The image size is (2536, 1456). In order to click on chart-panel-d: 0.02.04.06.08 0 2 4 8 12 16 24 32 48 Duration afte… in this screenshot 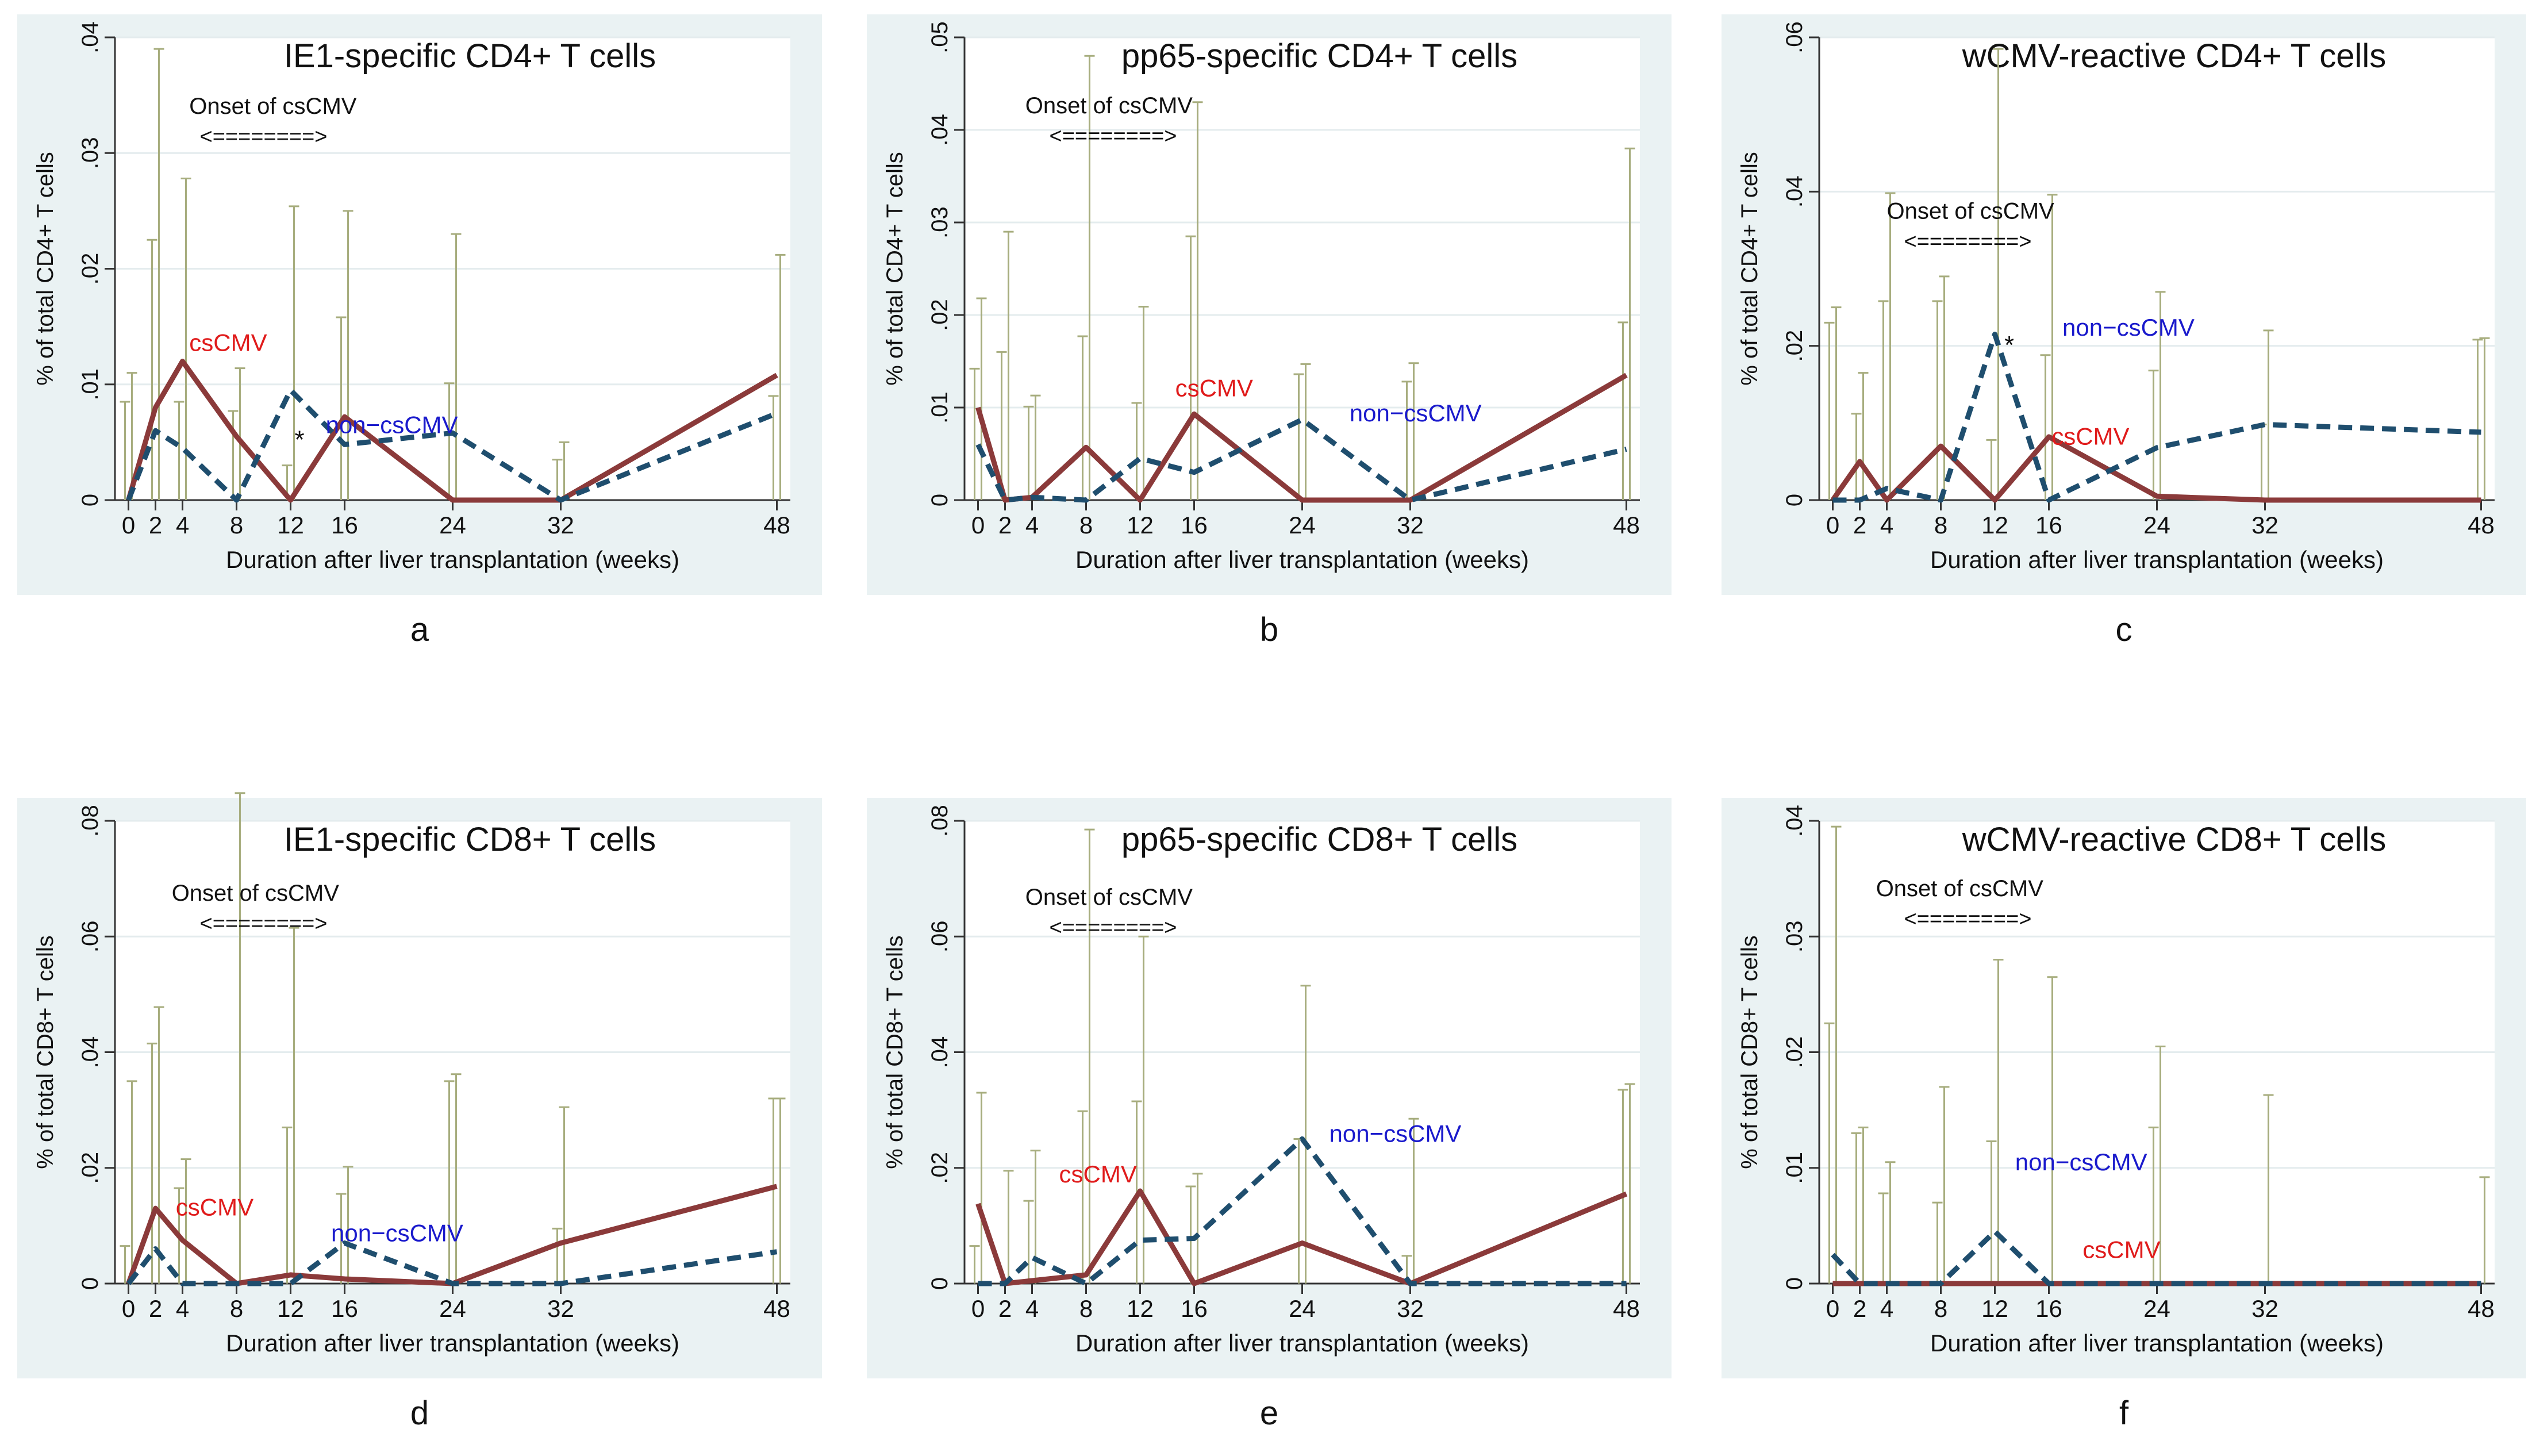, I will do `click(419, 1112)`.